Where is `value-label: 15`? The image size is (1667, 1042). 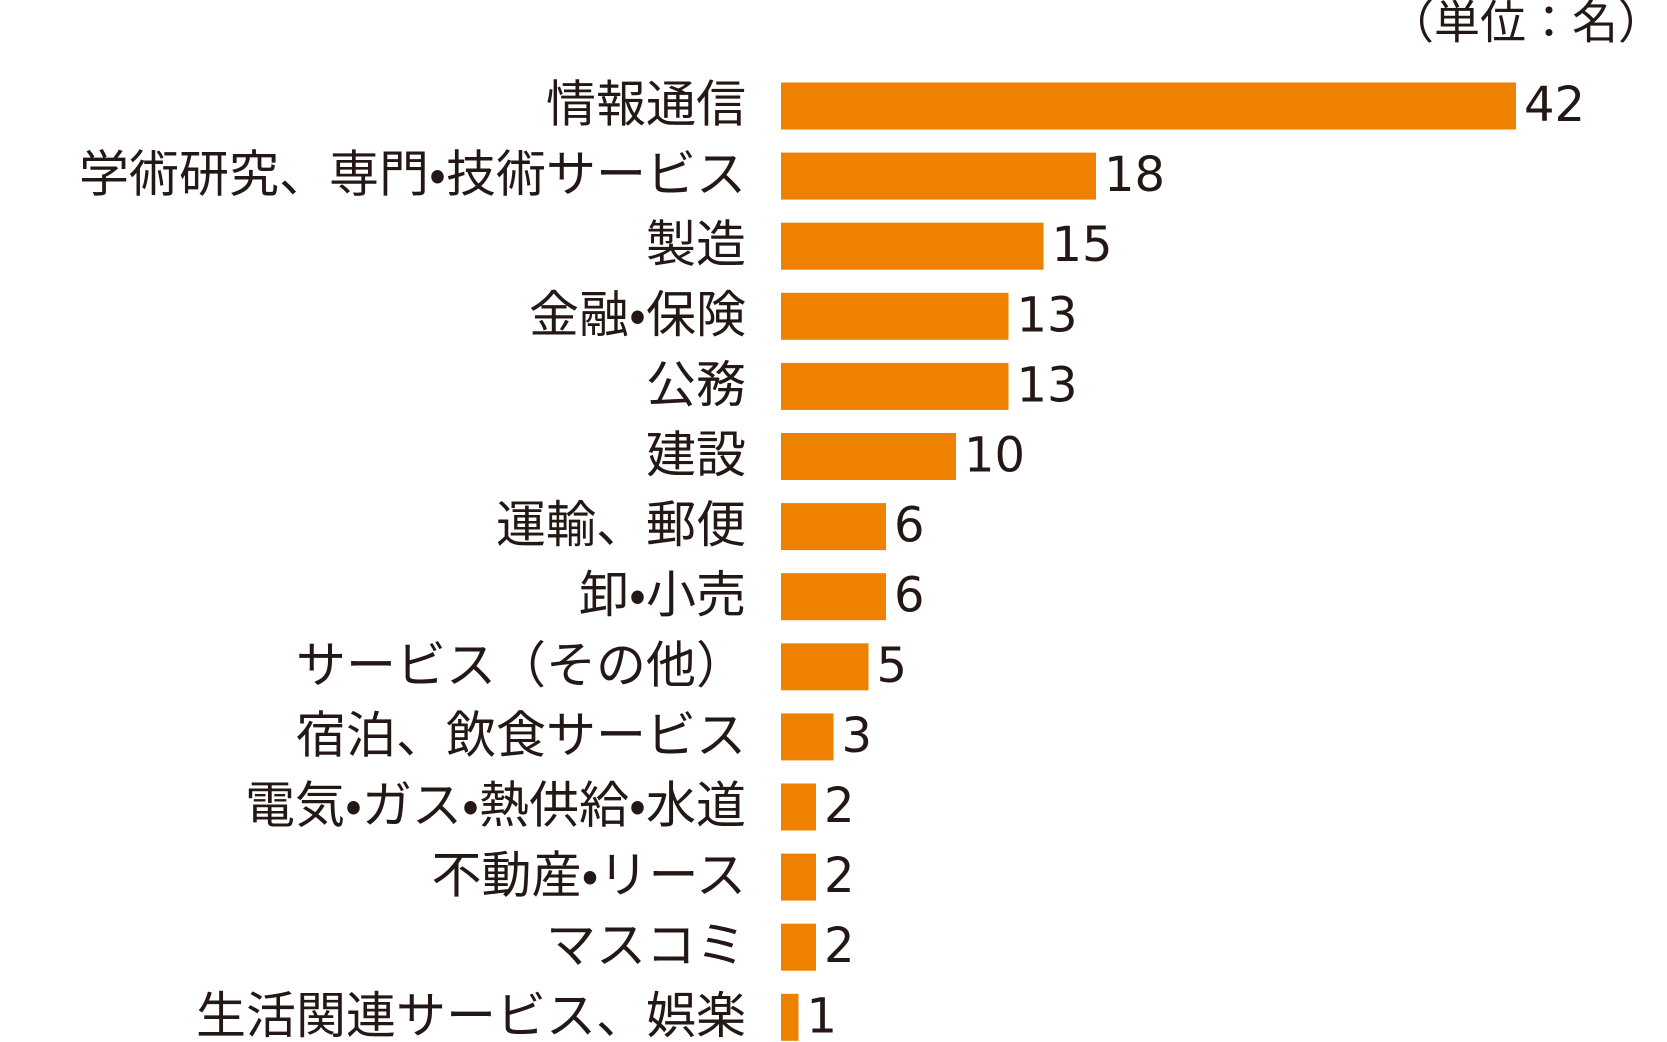 value-label: 15 is located at coordinates (1082, 245).